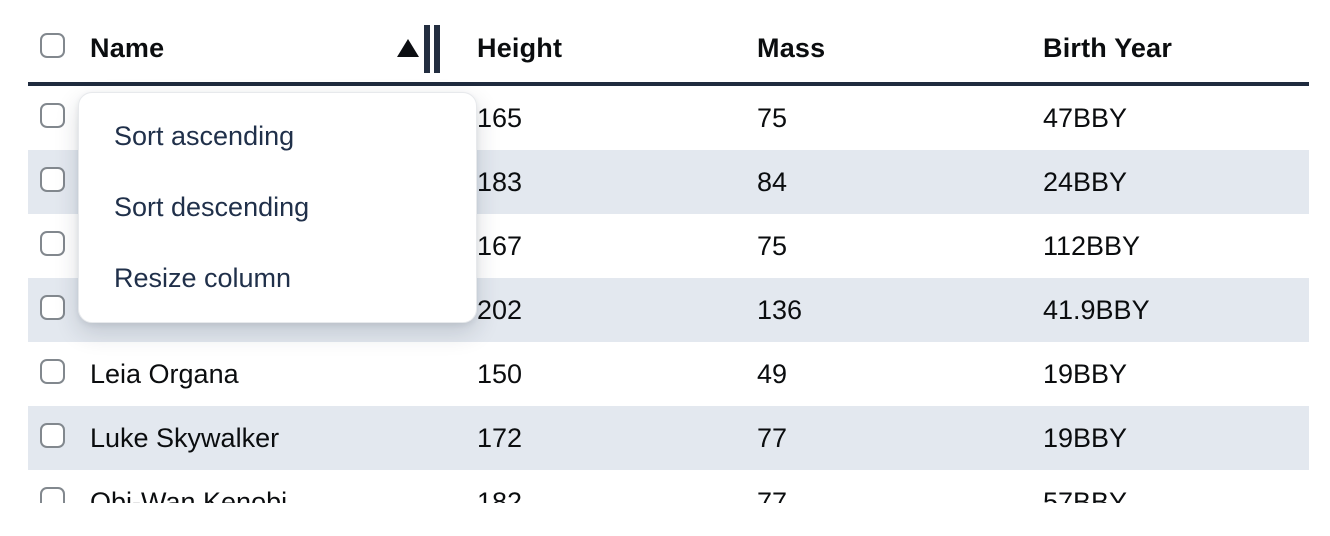  What do you see at coordinates (780, 309) in the screenshot?
I see `cell-mass: 136` at bounding box center [780, 309].